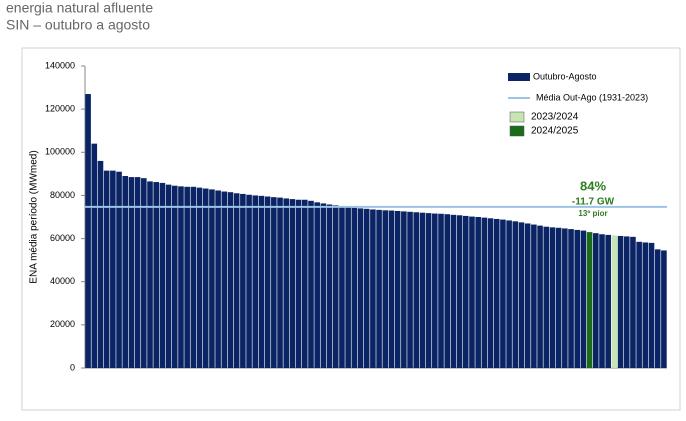 This screenshot has height=421, width=686. I want to click on header-title: energia natural afluente, so click(79, 8).